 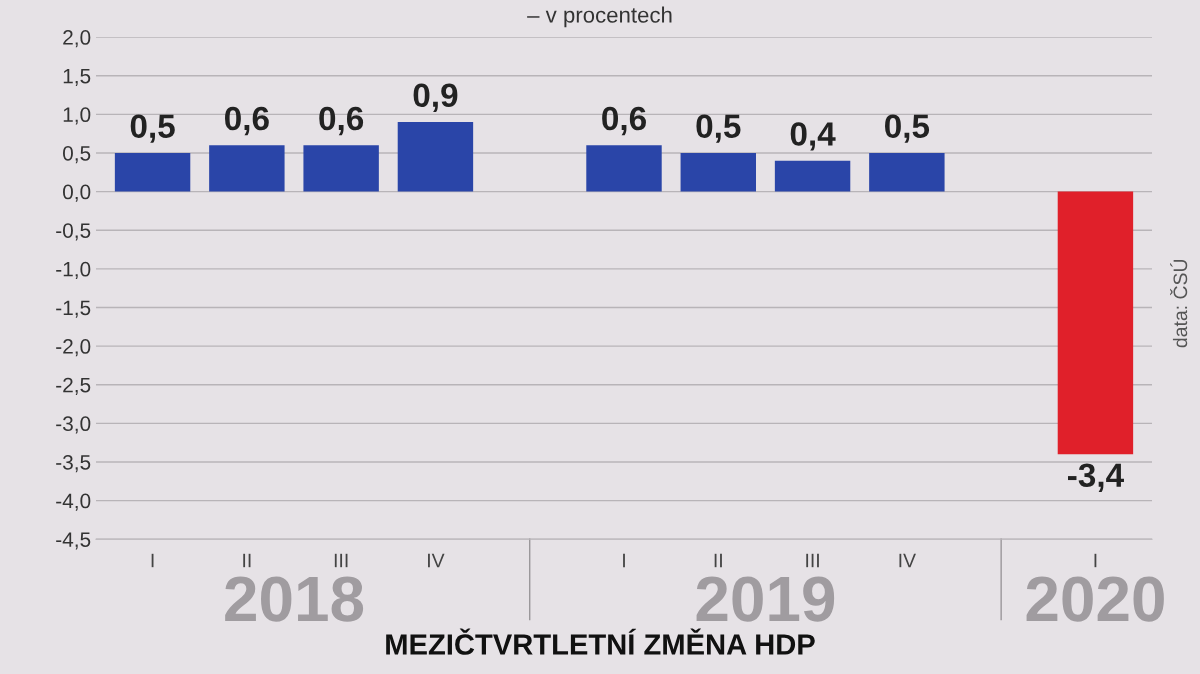 What do you see at coordinates (1095, 599) in the screenshot?
I see `text: 2020` at bounding box center [1095, 599].